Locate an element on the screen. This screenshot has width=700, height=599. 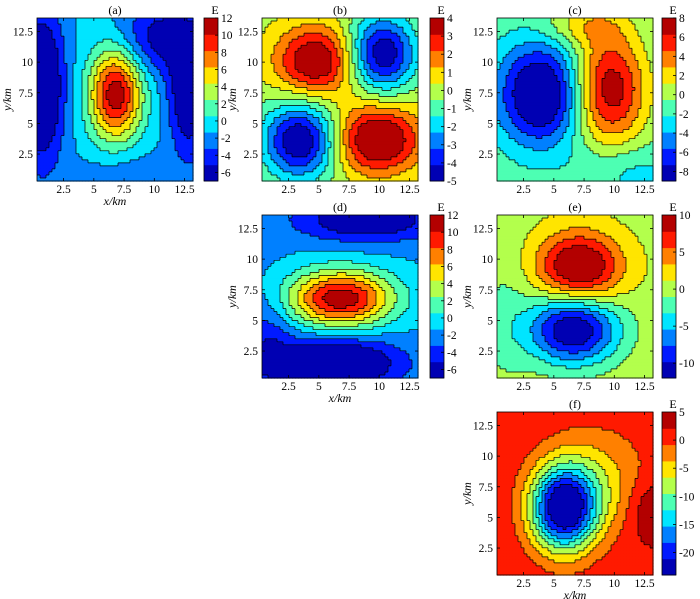
colorbar-segment is located at coordinates (211, 140).